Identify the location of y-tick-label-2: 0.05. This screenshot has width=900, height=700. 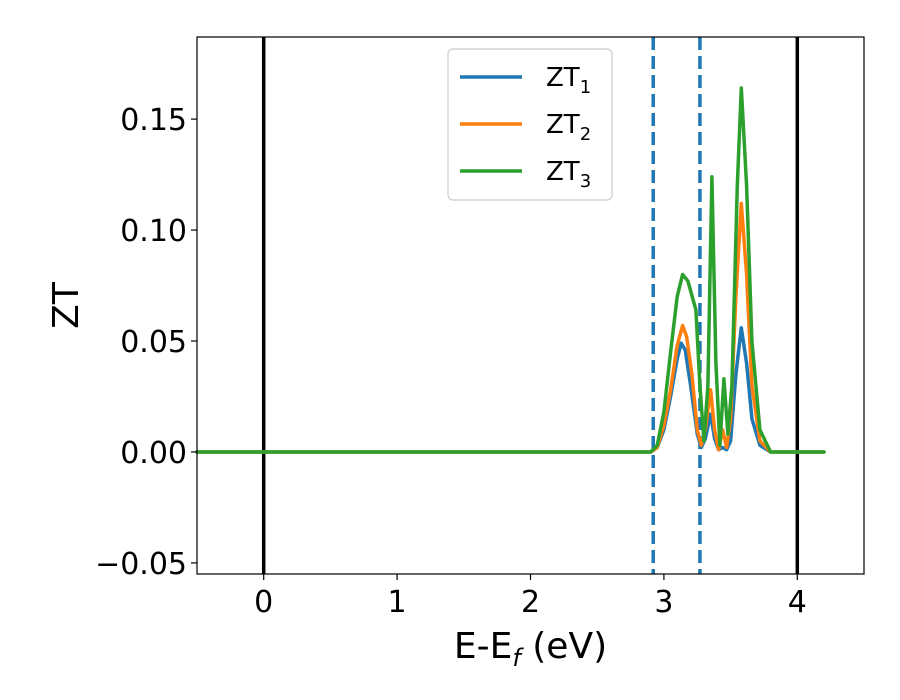
(153, 342).